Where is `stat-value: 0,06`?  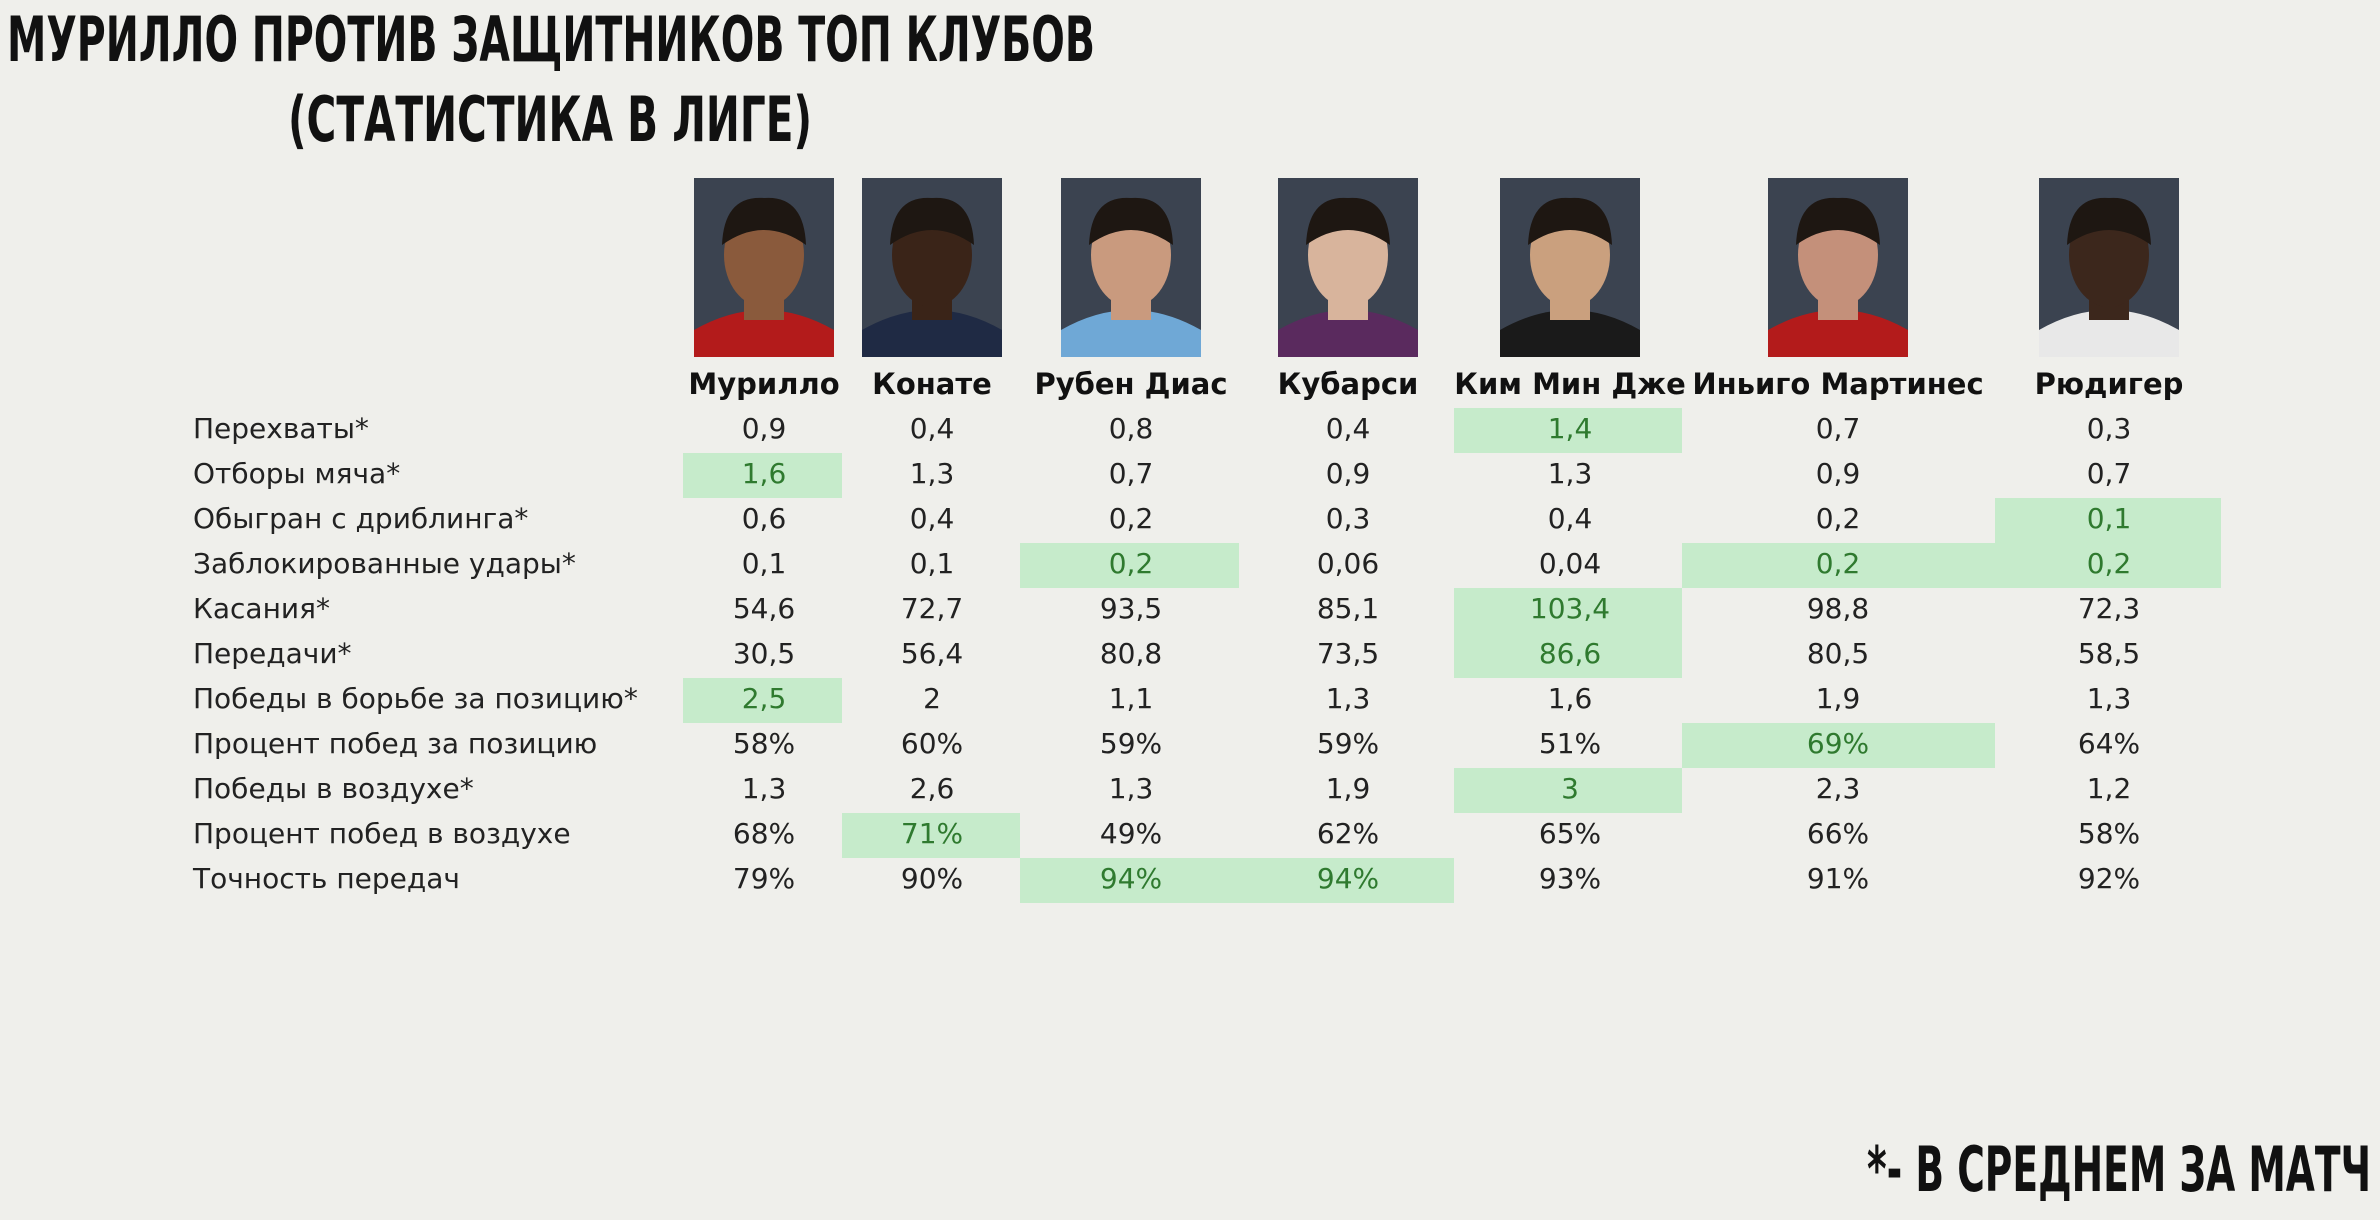
stat-value: 0,06 is located at coordinates (1348, 563).